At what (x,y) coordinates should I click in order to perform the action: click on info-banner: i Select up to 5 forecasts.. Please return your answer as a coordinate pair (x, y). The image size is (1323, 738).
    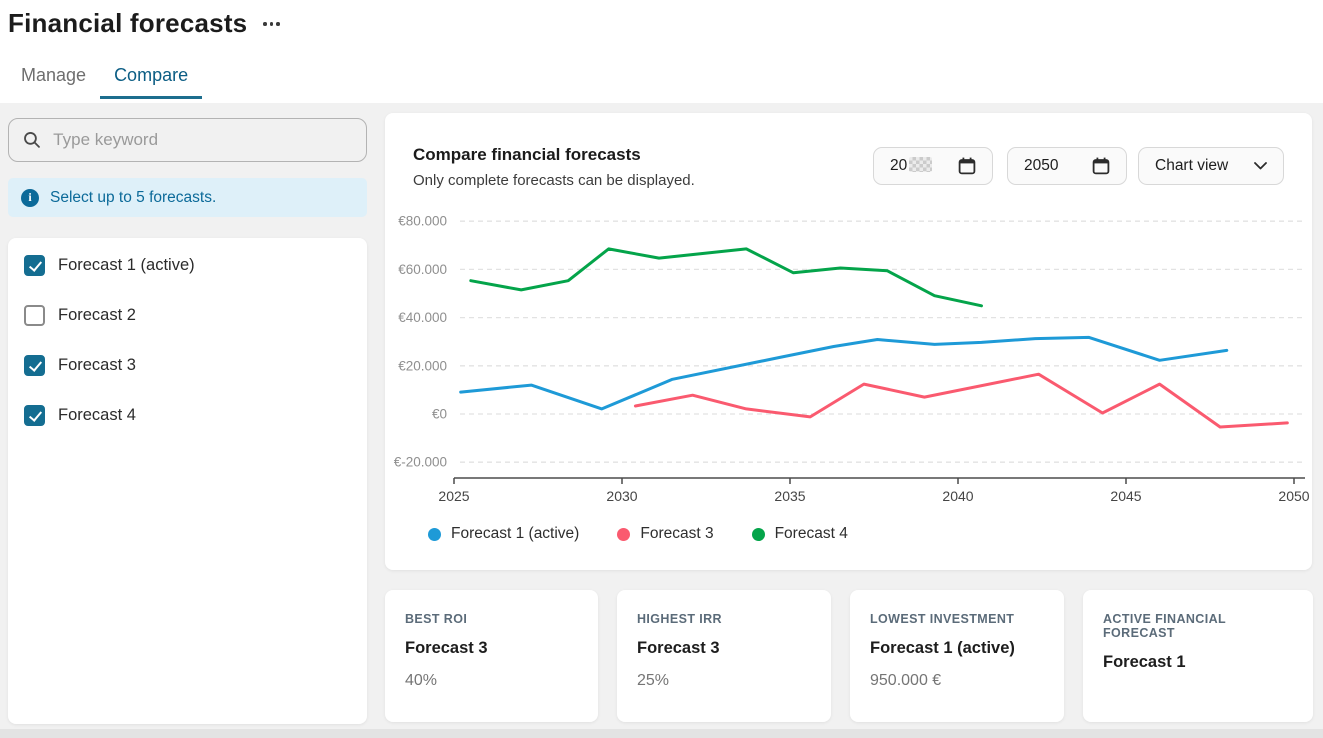
    Looking at the image, I should click on (187, 197).